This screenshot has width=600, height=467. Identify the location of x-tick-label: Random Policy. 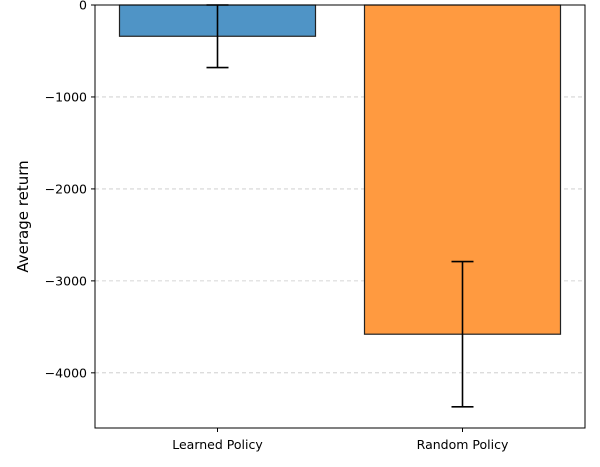
(463, 444).